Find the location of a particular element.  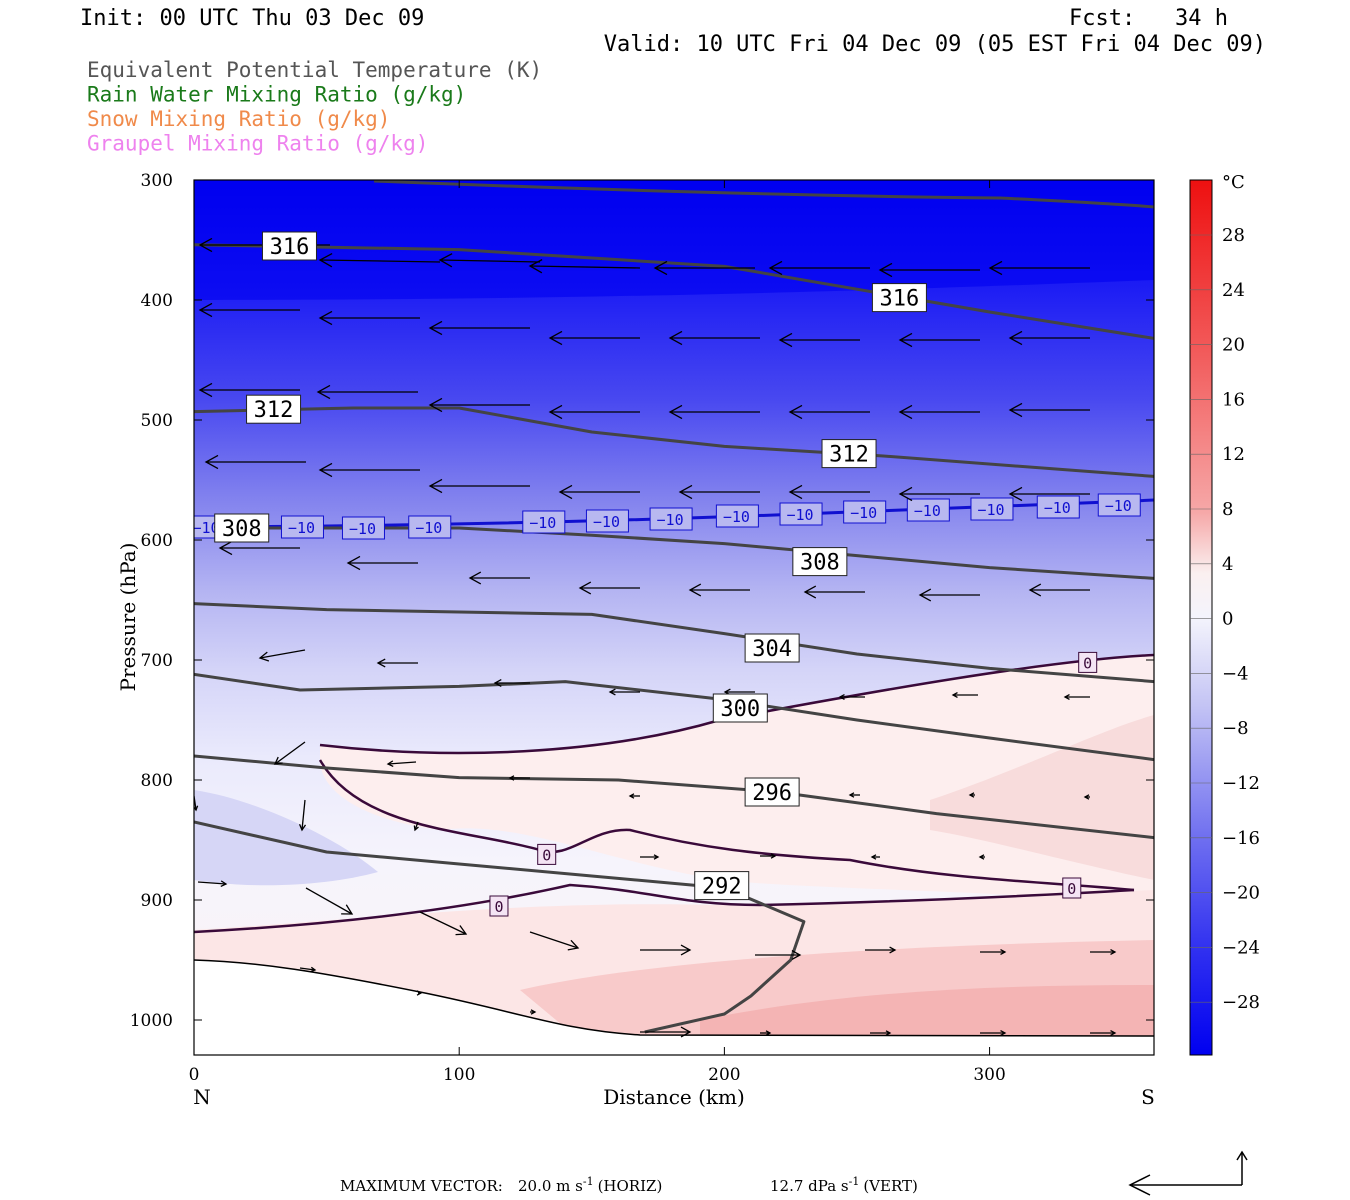

colorbar-tick-label: 20 is located at coordinates (1233, 345).